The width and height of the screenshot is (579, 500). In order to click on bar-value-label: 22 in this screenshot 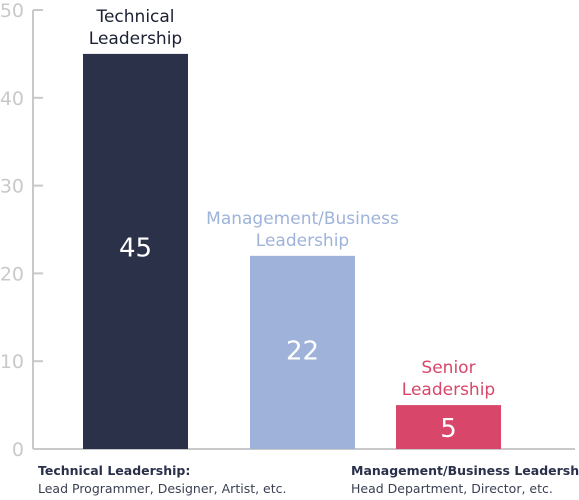, I will do `click(302, 351)`.